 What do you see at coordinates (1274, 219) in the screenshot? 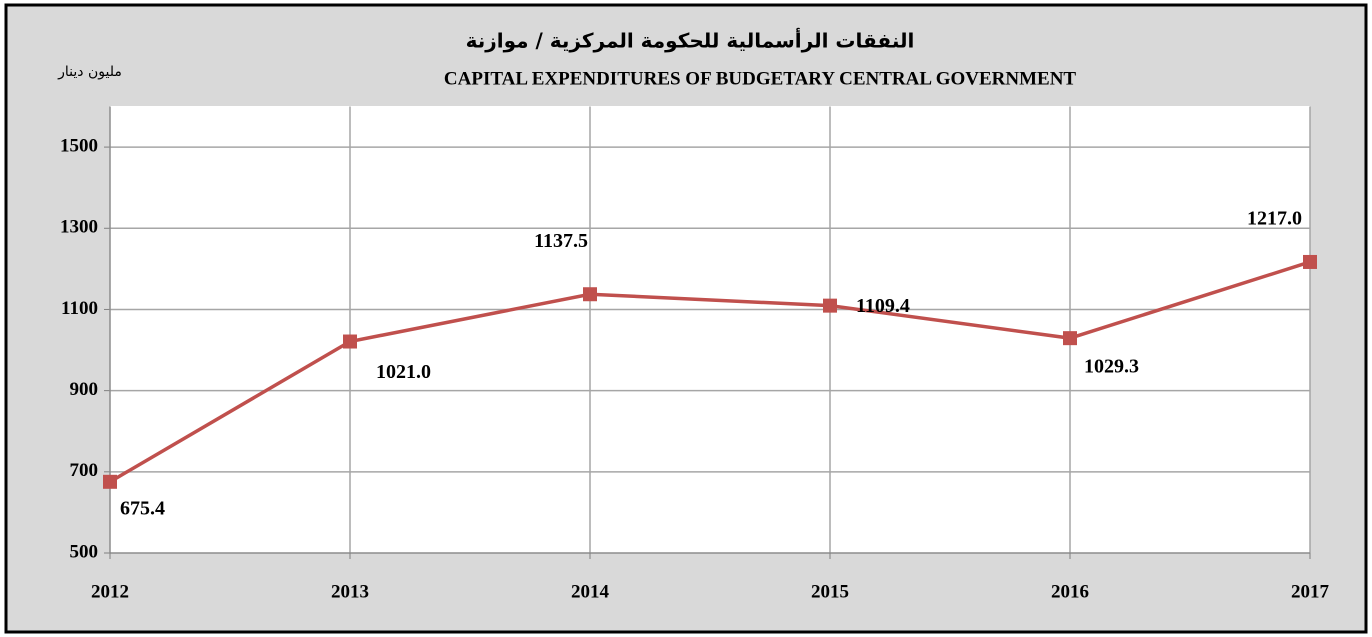
I see `data-label: 1217.0` at bounding box center [1274, 219].